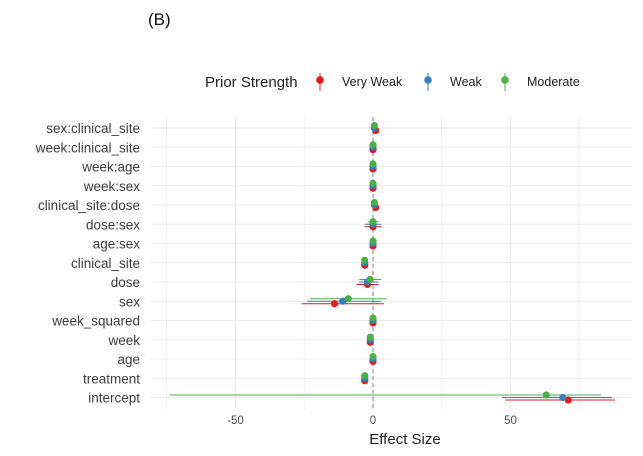  I want to click on x-axis-title: Effect Size, so click(404, 439).